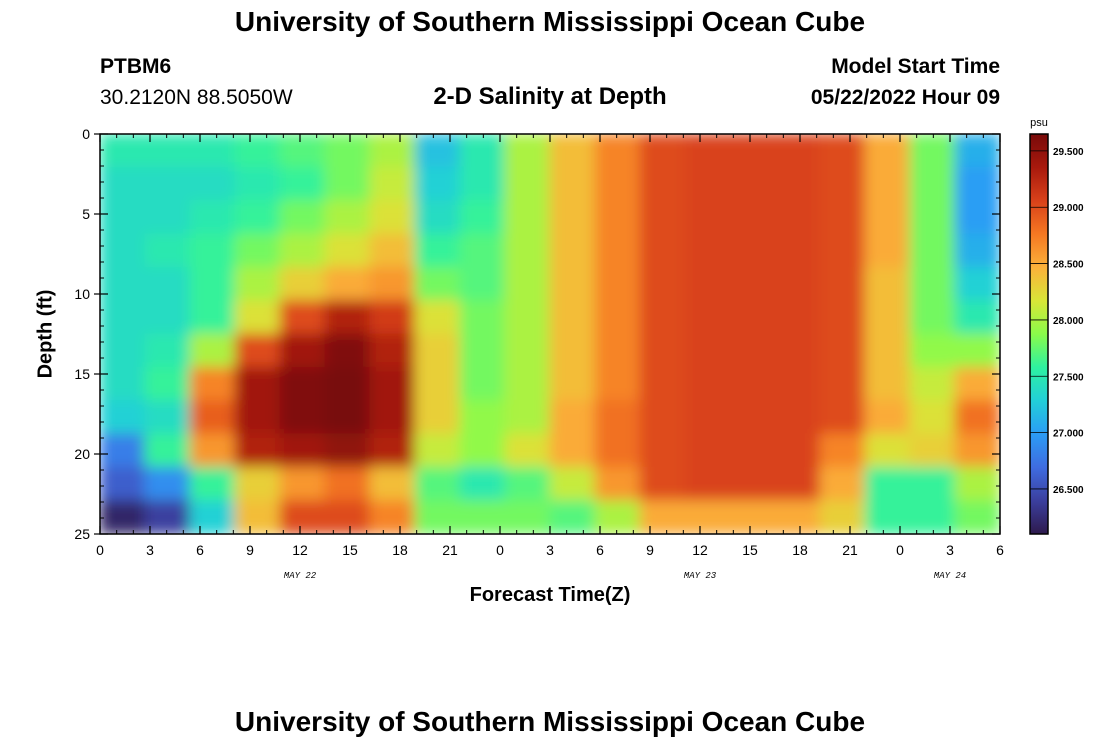 This screenshot has width=1100, height=750. Describe the element at coordinates (905, 97) in the screenshot. I see `model-start-value: 05/22/2022 Hour 09` at that location.